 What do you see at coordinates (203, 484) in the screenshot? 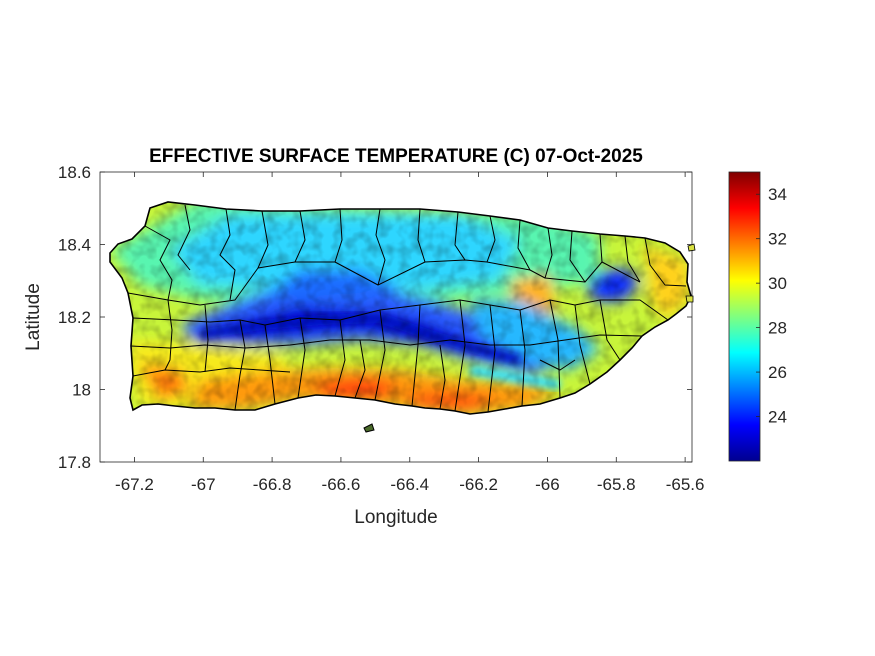
I see `x-tick-label: -67` at bounding box center [203, 484].